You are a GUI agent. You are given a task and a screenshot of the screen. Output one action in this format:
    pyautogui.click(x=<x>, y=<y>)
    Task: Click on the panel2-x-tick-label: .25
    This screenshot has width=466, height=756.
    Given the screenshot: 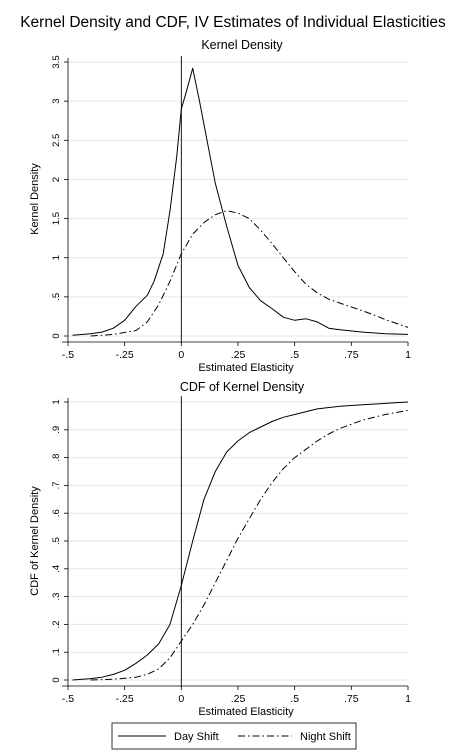 What is the action you would take?
    pyautogui.click(x=238, y=699)
    